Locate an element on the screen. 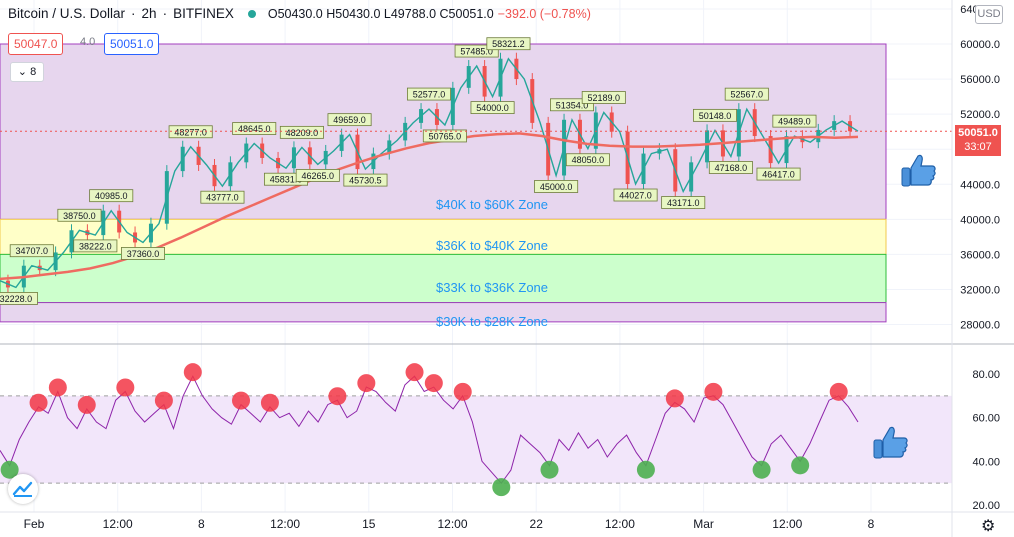 The width and height of the screenshot is (1014, 537). price-annotation: 57485.0 is located at coordinates (476, 52).